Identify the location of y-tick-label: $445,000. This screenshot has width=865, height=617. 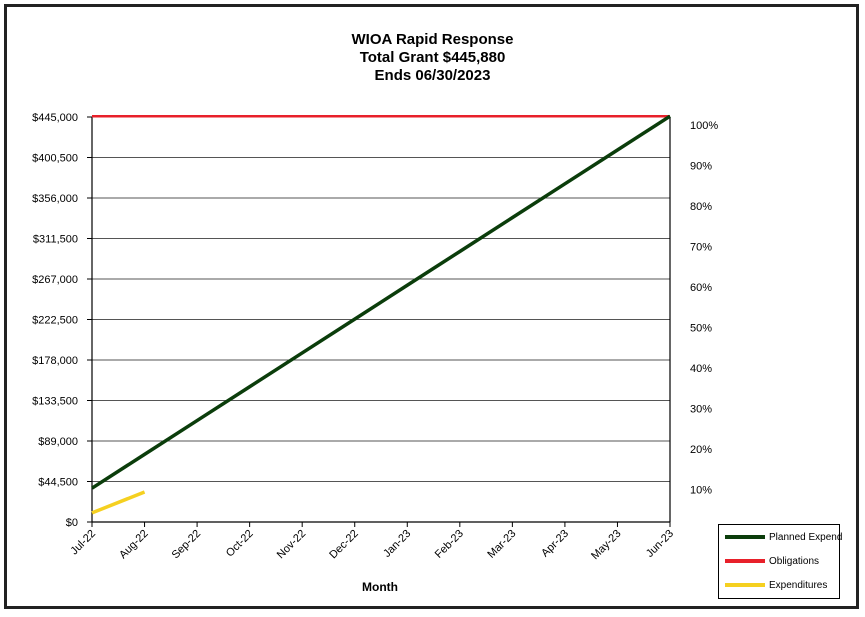
(55, 118).